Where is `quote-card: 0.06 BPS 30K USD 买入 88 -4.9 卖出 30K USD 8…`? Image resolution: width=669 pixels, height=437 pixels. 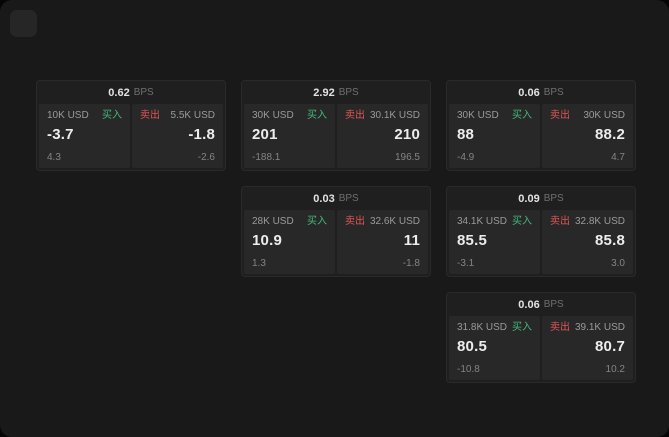 quote-card: 0.06 BPS 30K USD 买入 88 -4.9 卖出 30K USD 8… is located at coordinates (541, 125).